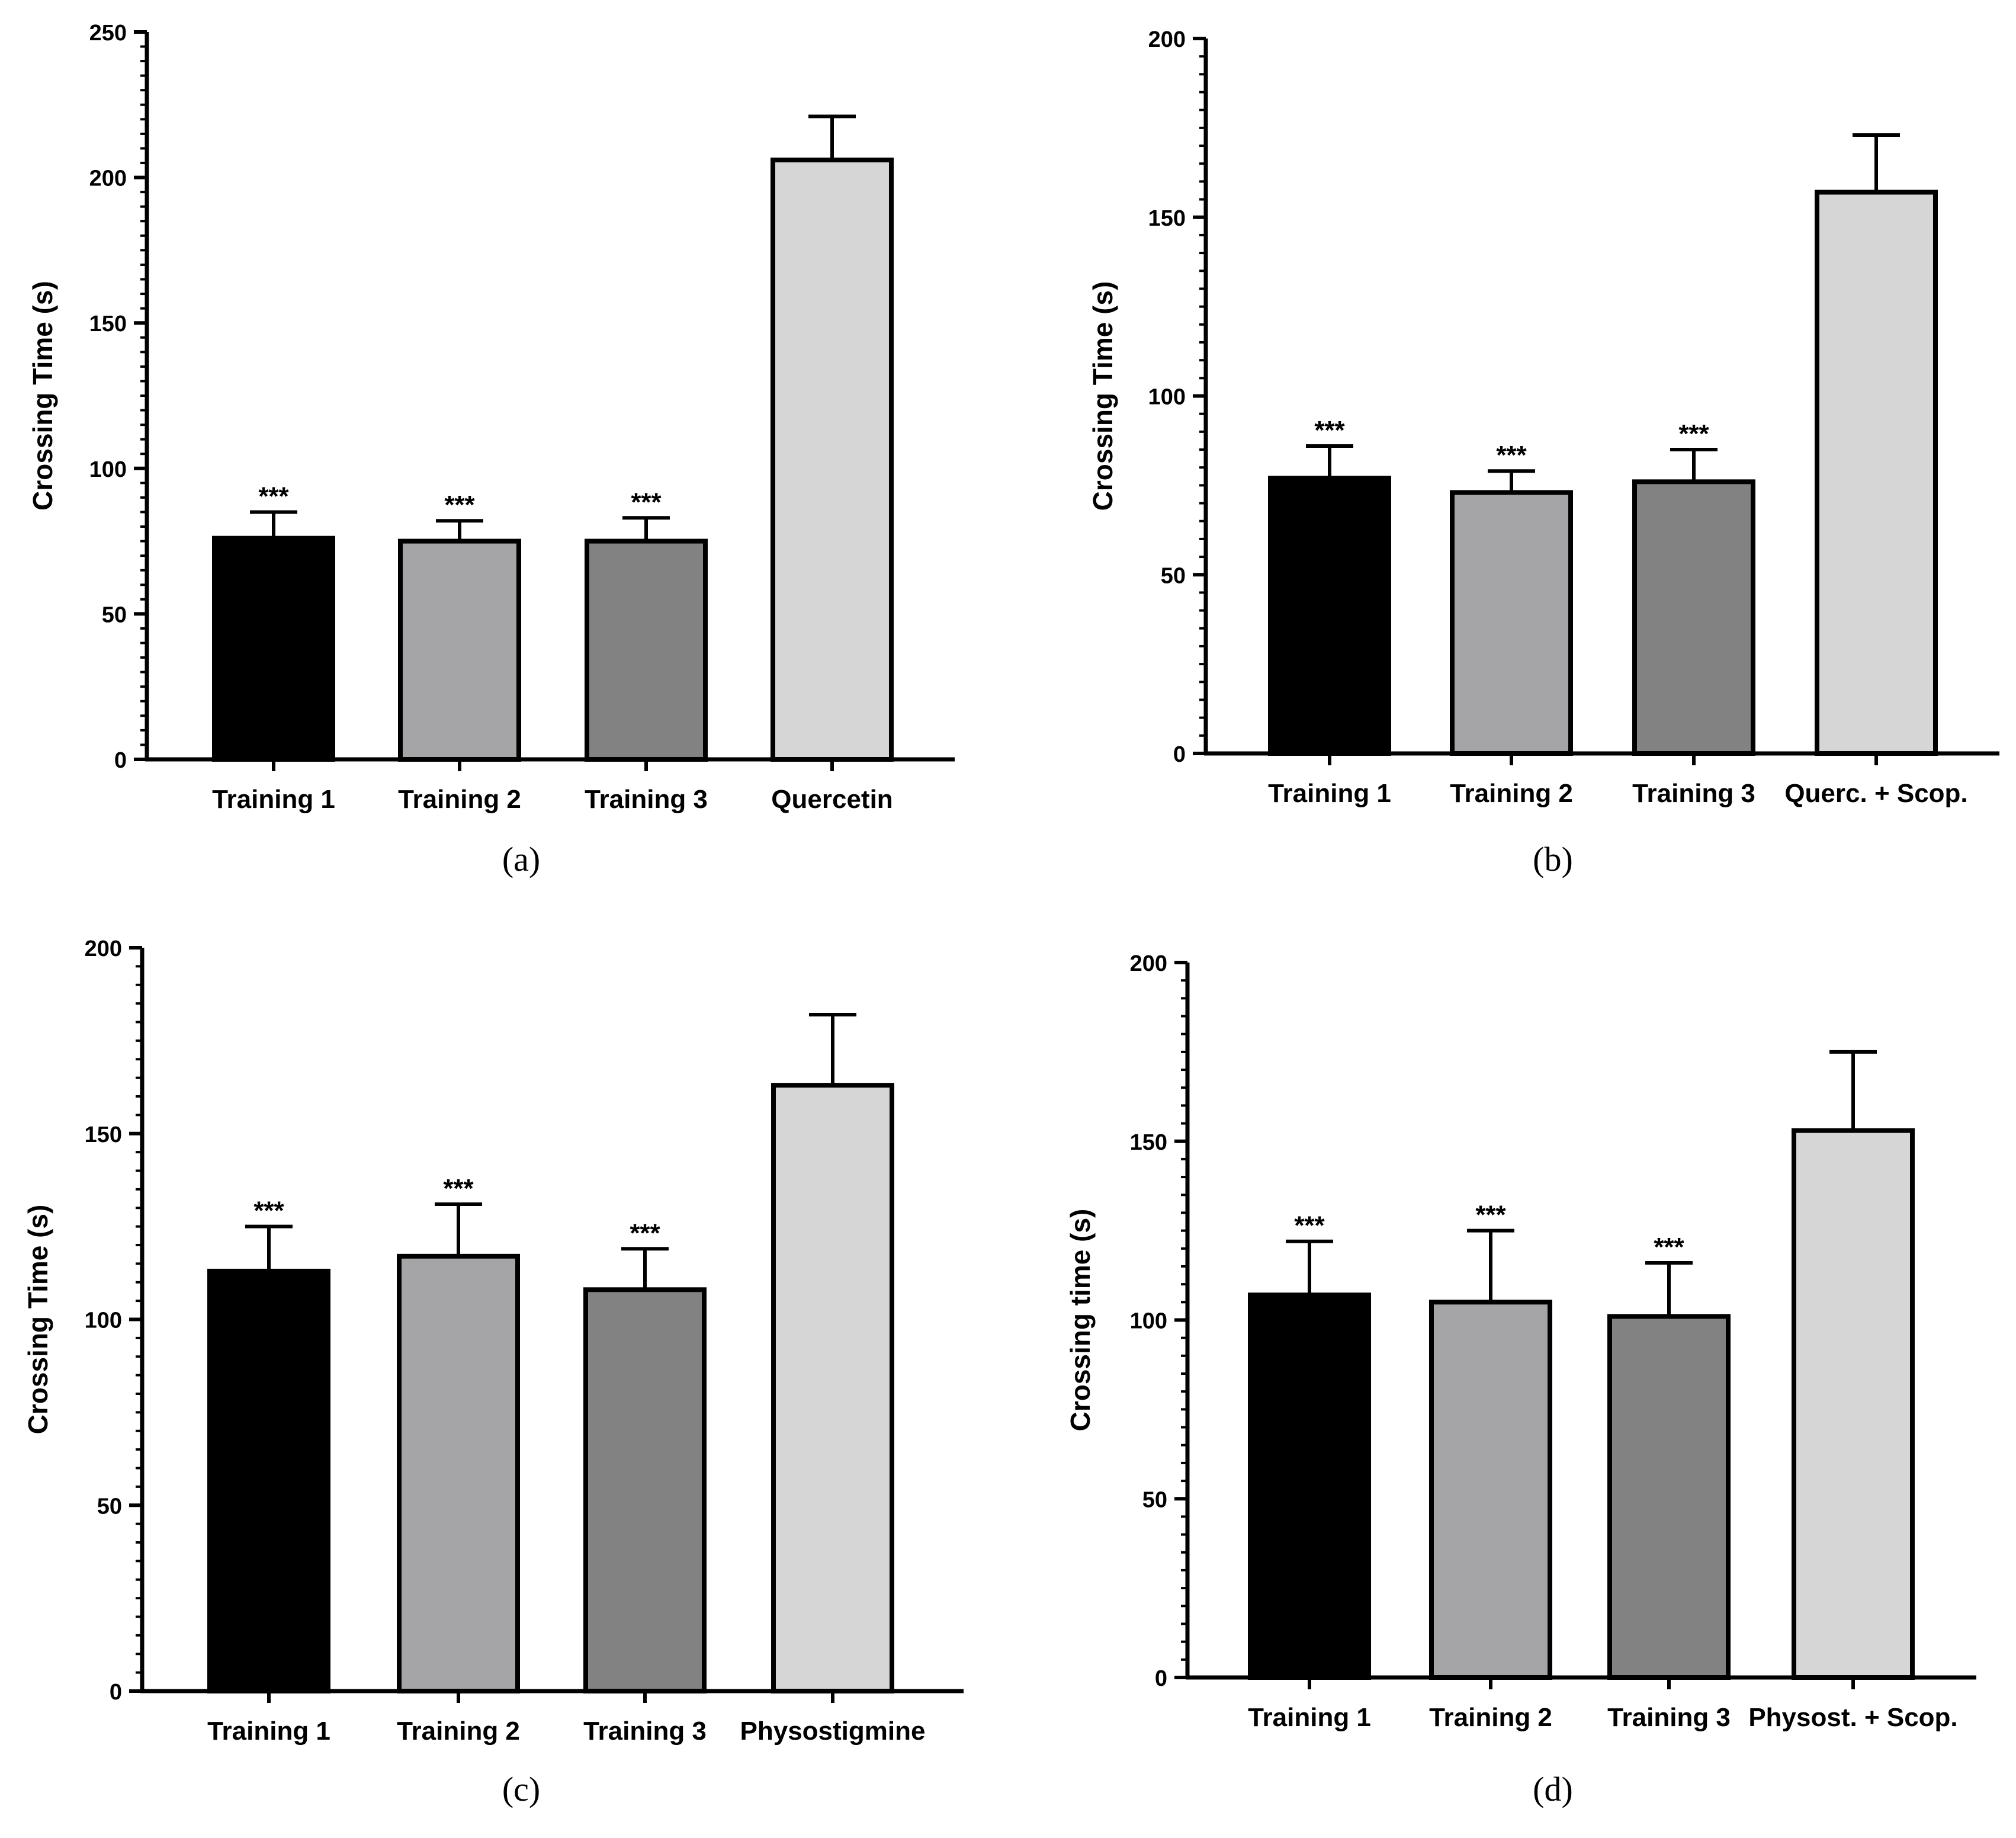 The image size is (2016, 1838). I want to click on x-tick-label: Quercetin, so click(832, 799).